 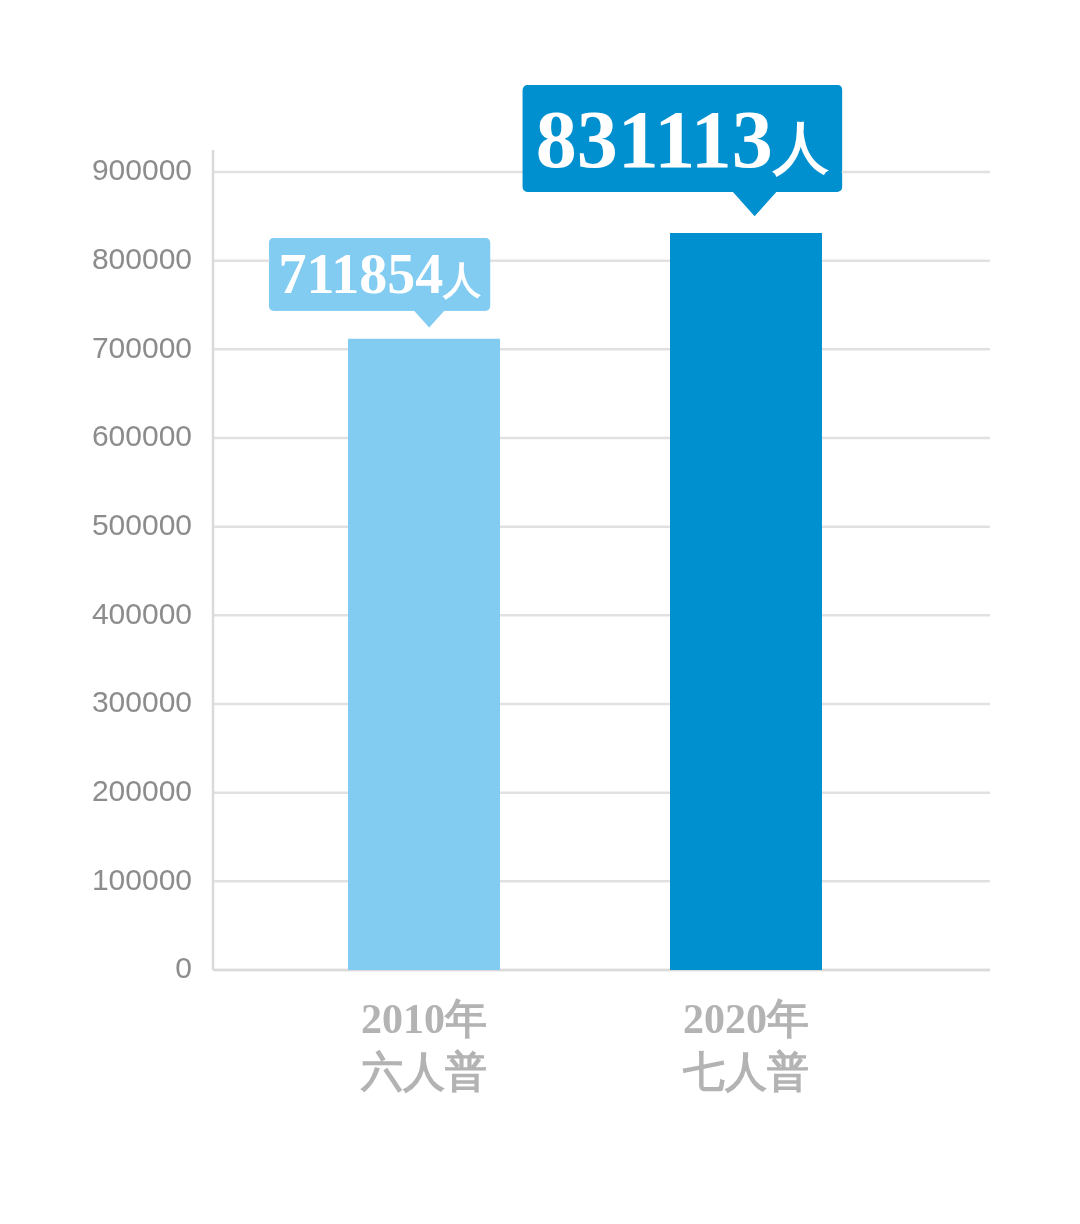 I want to click on data-label: 831113人, so click(x=682, y=139).